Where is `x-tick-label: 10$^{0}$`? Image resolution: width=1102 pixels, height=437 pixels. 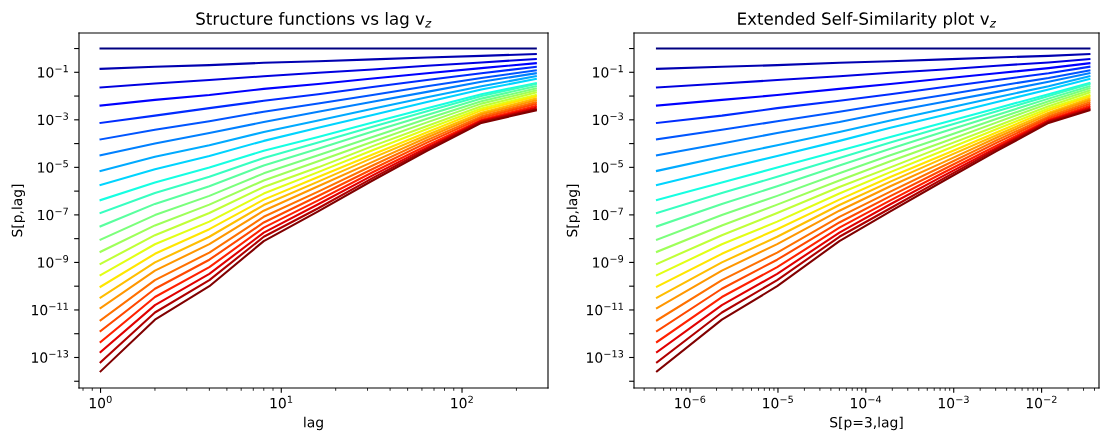
x-tick-label: 10$^{0}$ is located at coordinates (100, 402).